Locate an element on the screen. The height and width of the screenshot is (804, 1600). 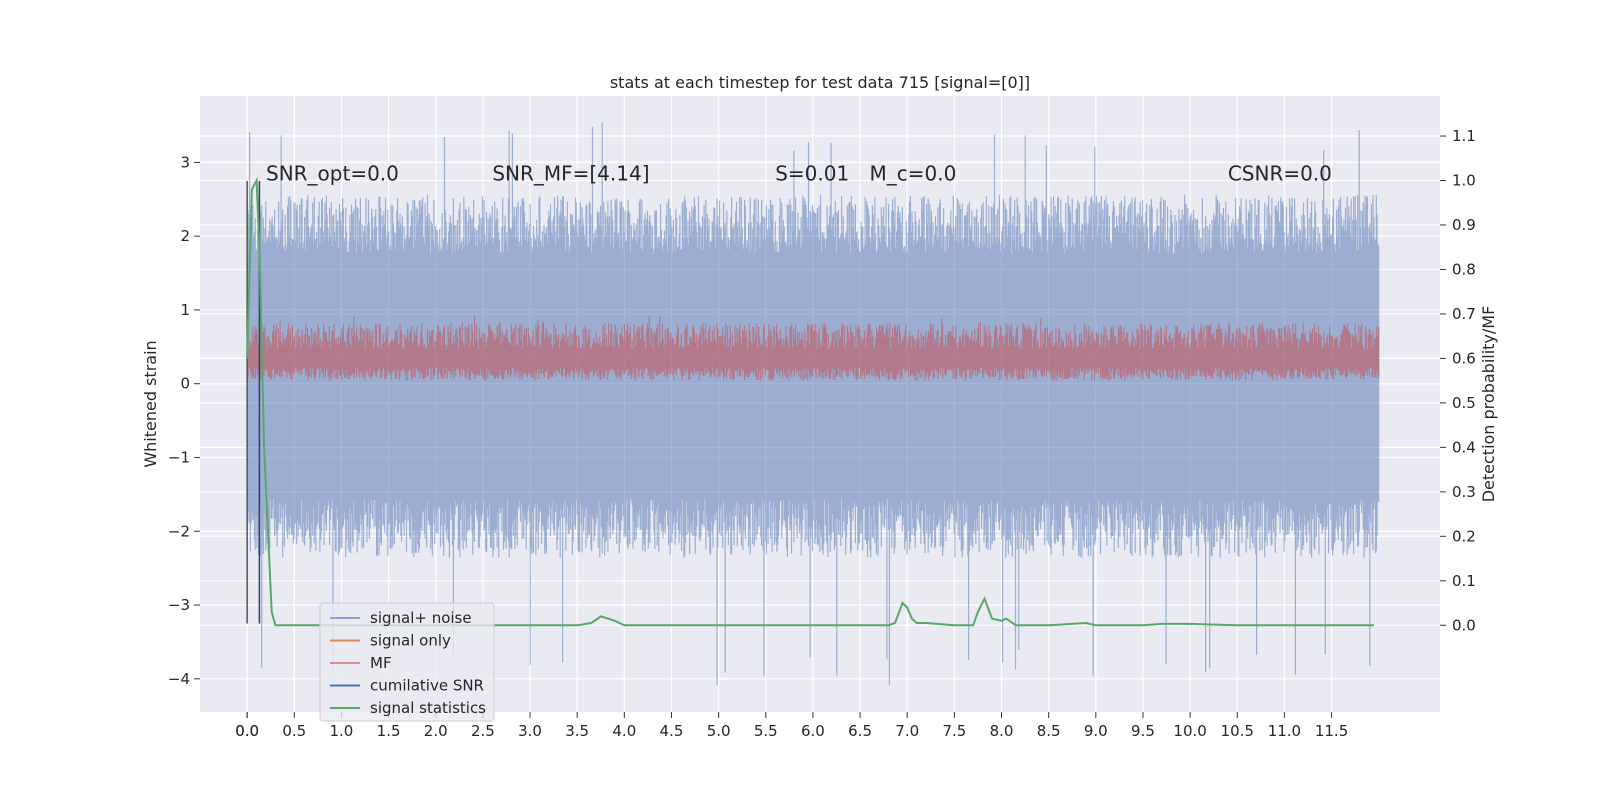
y-right-tick-label: 0.5 is located at coordinates (1464, 403).